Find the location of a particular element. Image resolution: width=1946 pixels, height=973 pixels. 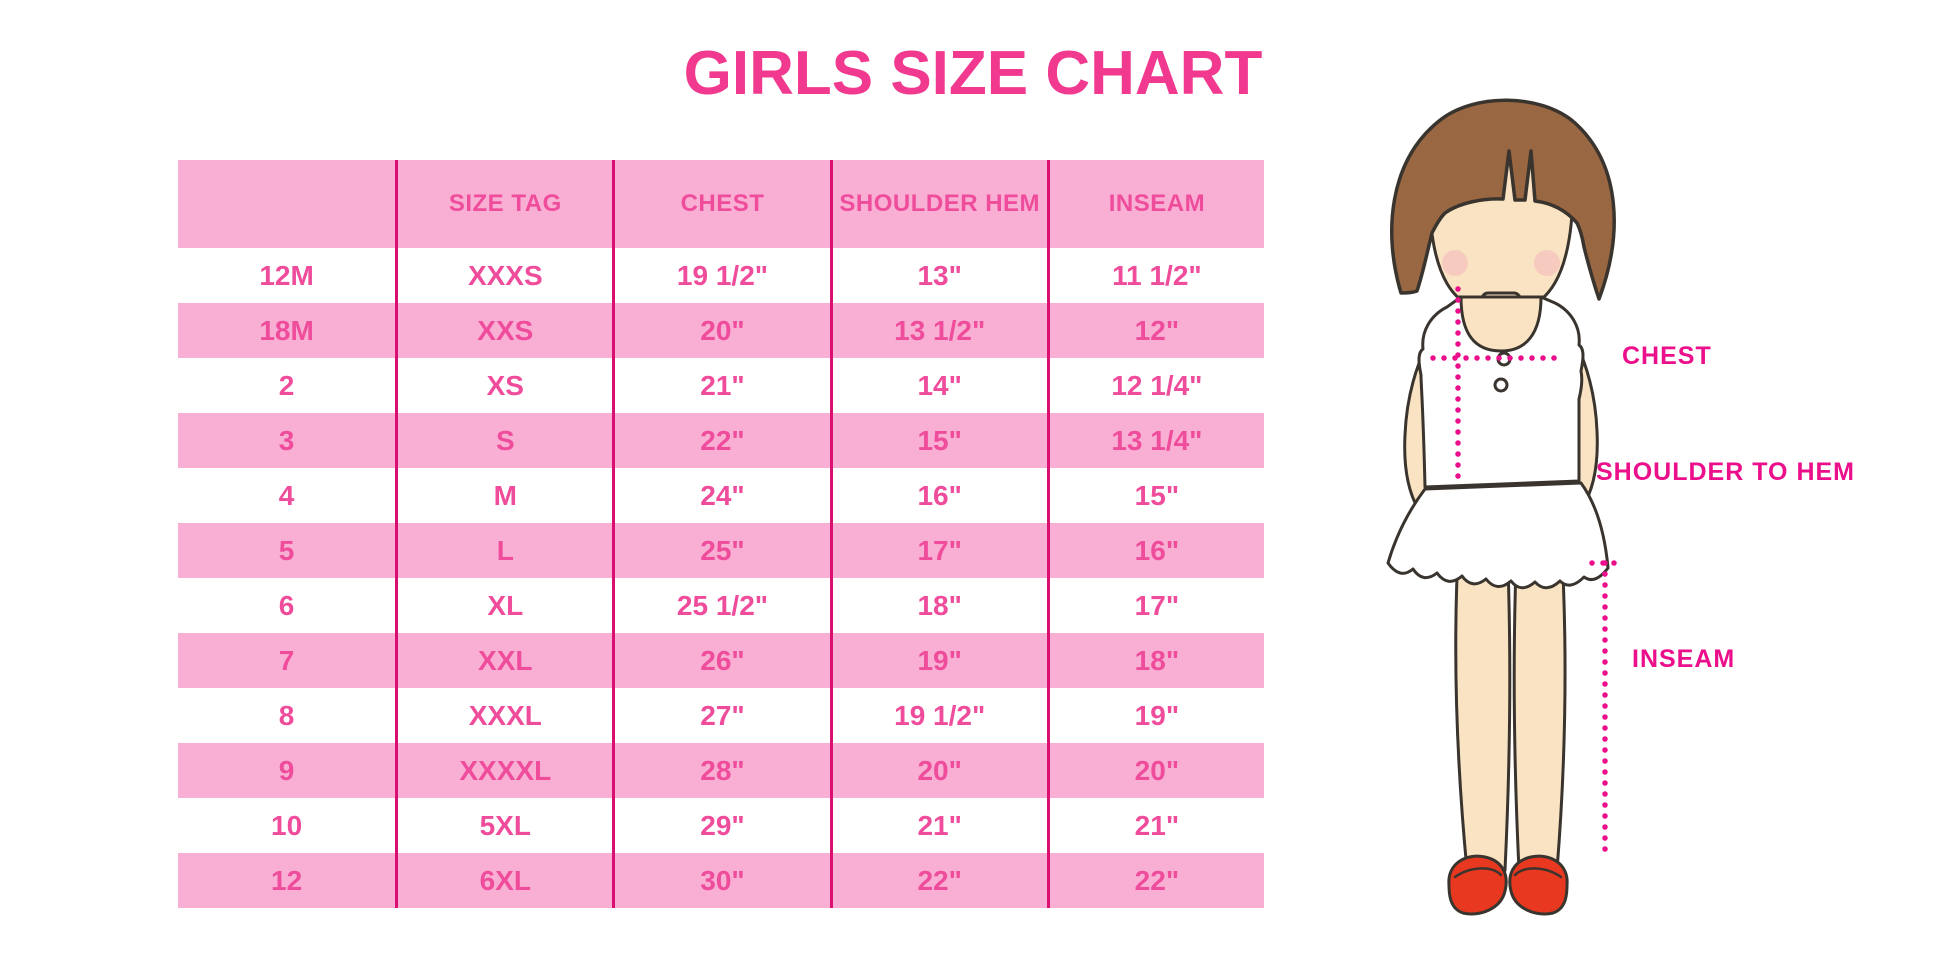

table-cell: 8 is located at coordinates (286, 715).